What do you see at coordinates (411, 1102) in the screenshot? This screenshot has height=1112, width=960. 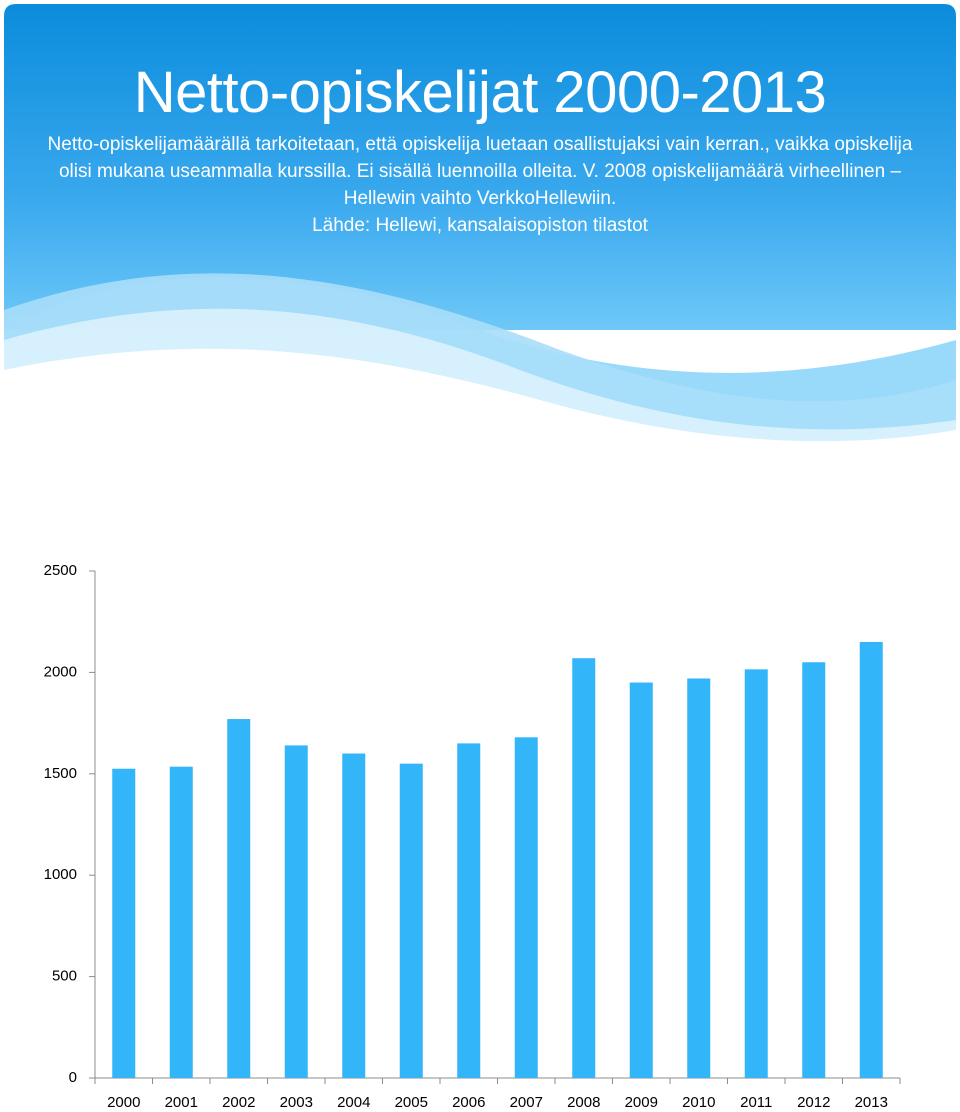 I see `x-tick-label: 2005` at bounding box center [411, 1102].